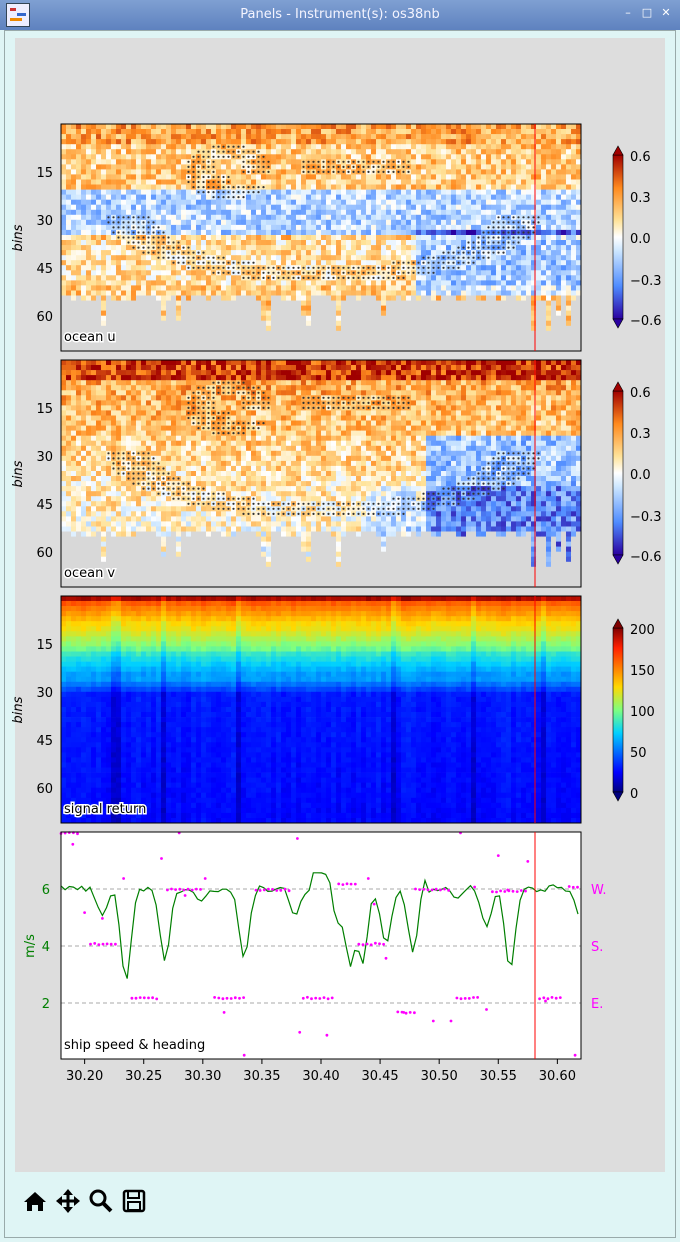 The image size is (680, 1242). What do you see at coordinates (642, 712) in the screenshot?
I see `signal-return-cbar-tick: 100` at bounding box center [642, 712].